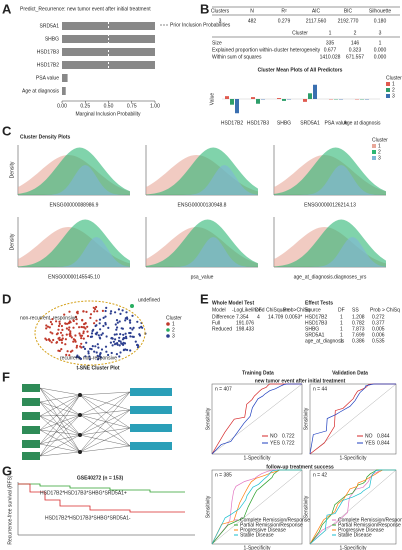  What do you see at coordinates (312, 329) in the screenshot?
I see `table-cell: SHBG` at bounding box center [312, 329].